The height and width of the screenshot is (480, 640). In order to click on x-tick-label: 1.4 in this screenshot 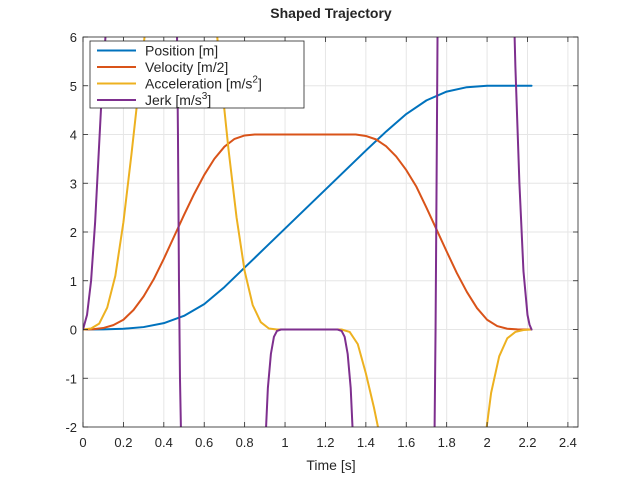, I will do `click(366, 442)`.